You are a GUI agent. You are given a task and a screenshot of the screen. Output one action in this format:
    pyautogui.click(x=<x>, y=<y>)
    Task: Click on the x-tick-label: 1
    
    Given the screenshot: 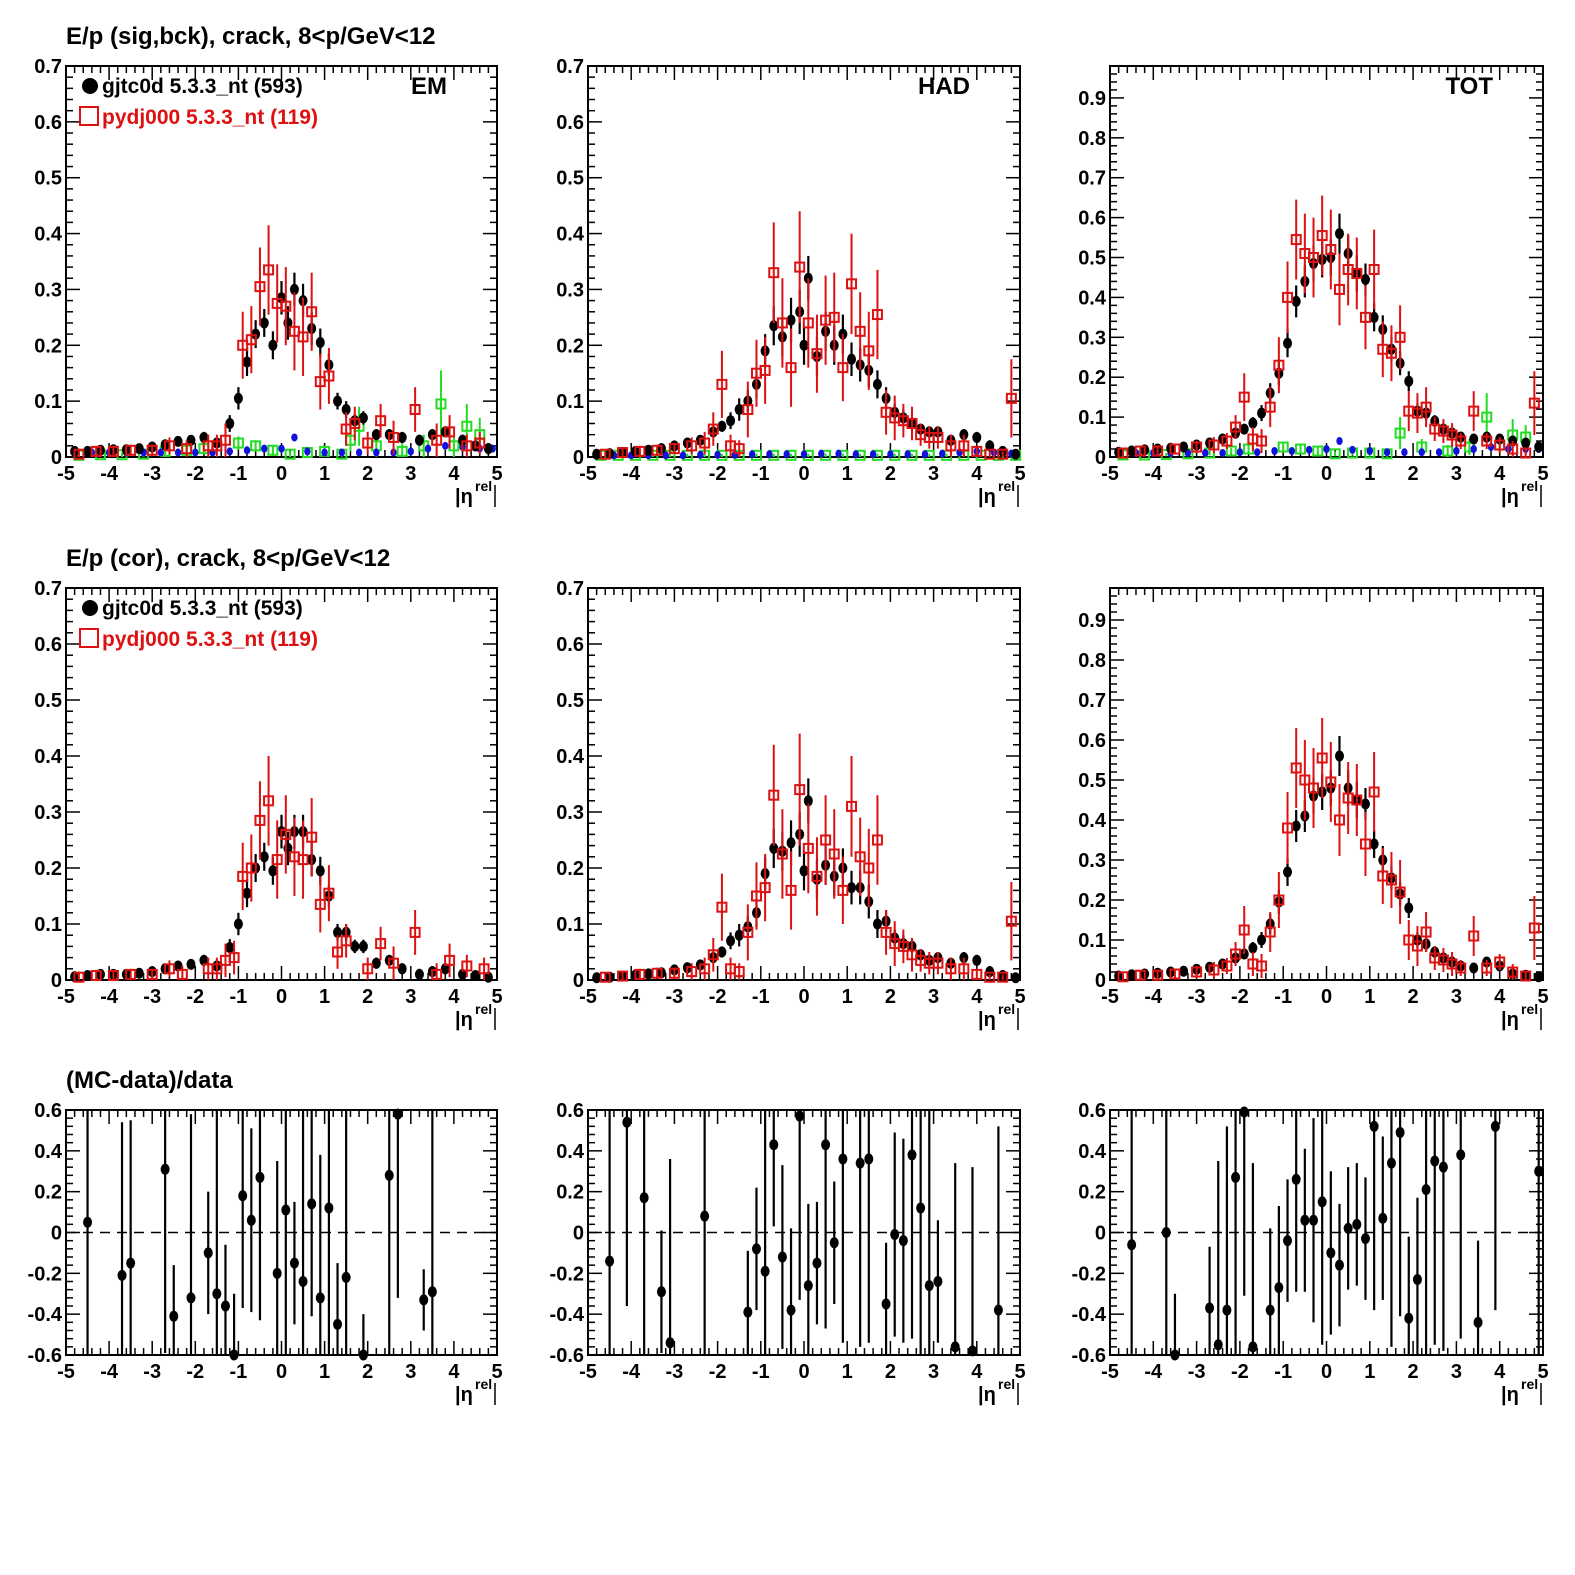 What is the action you would take?
    pyautogui.click(x=1369, y=474)
    